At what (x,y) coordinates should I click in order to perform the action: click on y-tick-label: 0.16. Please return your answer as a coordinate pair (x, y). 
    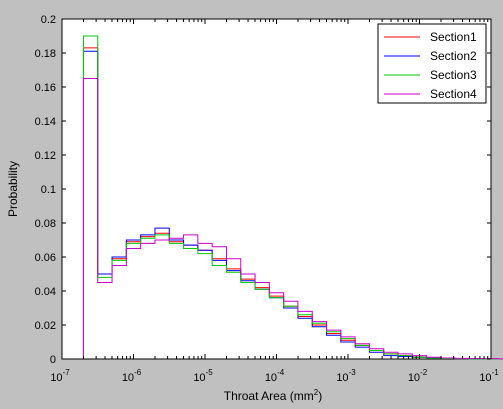
    Looking at the image, I should click on (45, 88).